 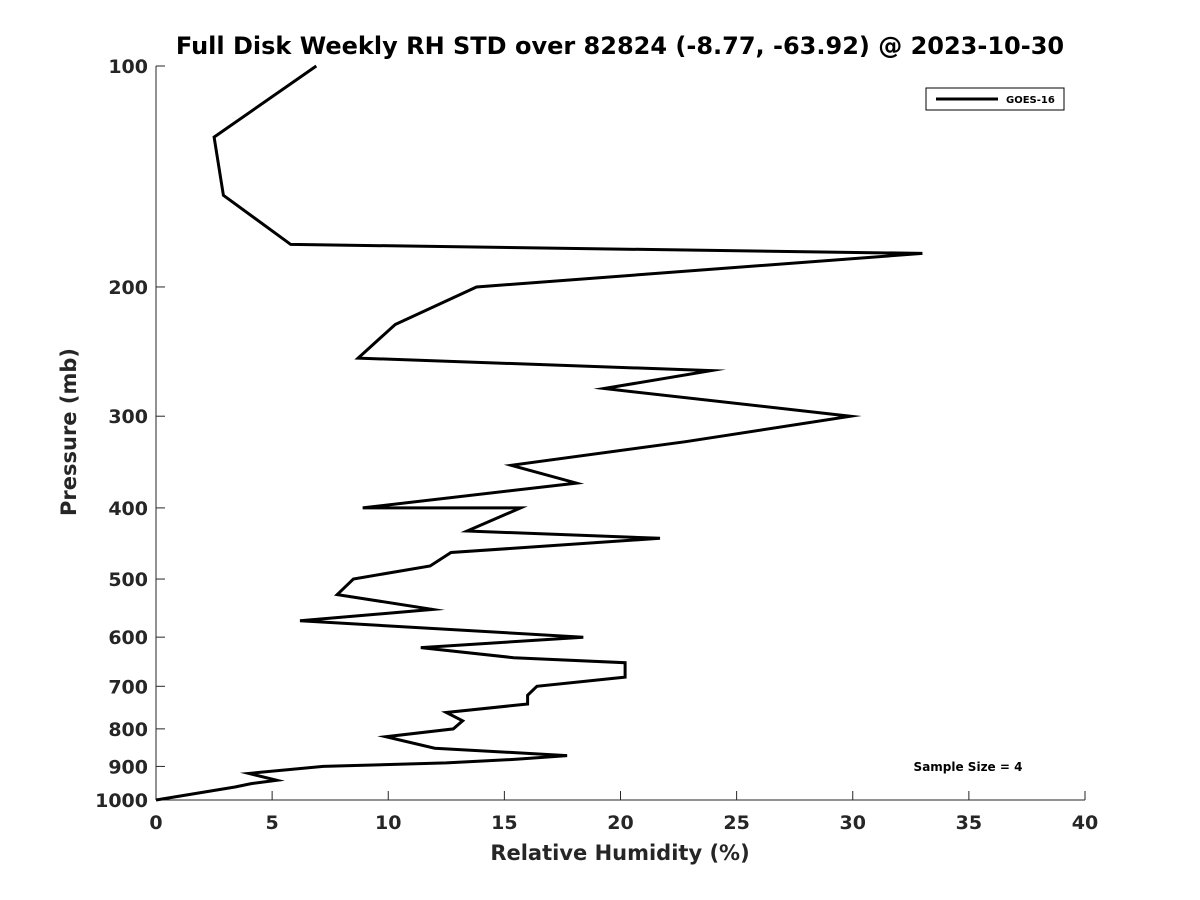 I want to click on legend: GOES-16, so click(x=995, y=99).